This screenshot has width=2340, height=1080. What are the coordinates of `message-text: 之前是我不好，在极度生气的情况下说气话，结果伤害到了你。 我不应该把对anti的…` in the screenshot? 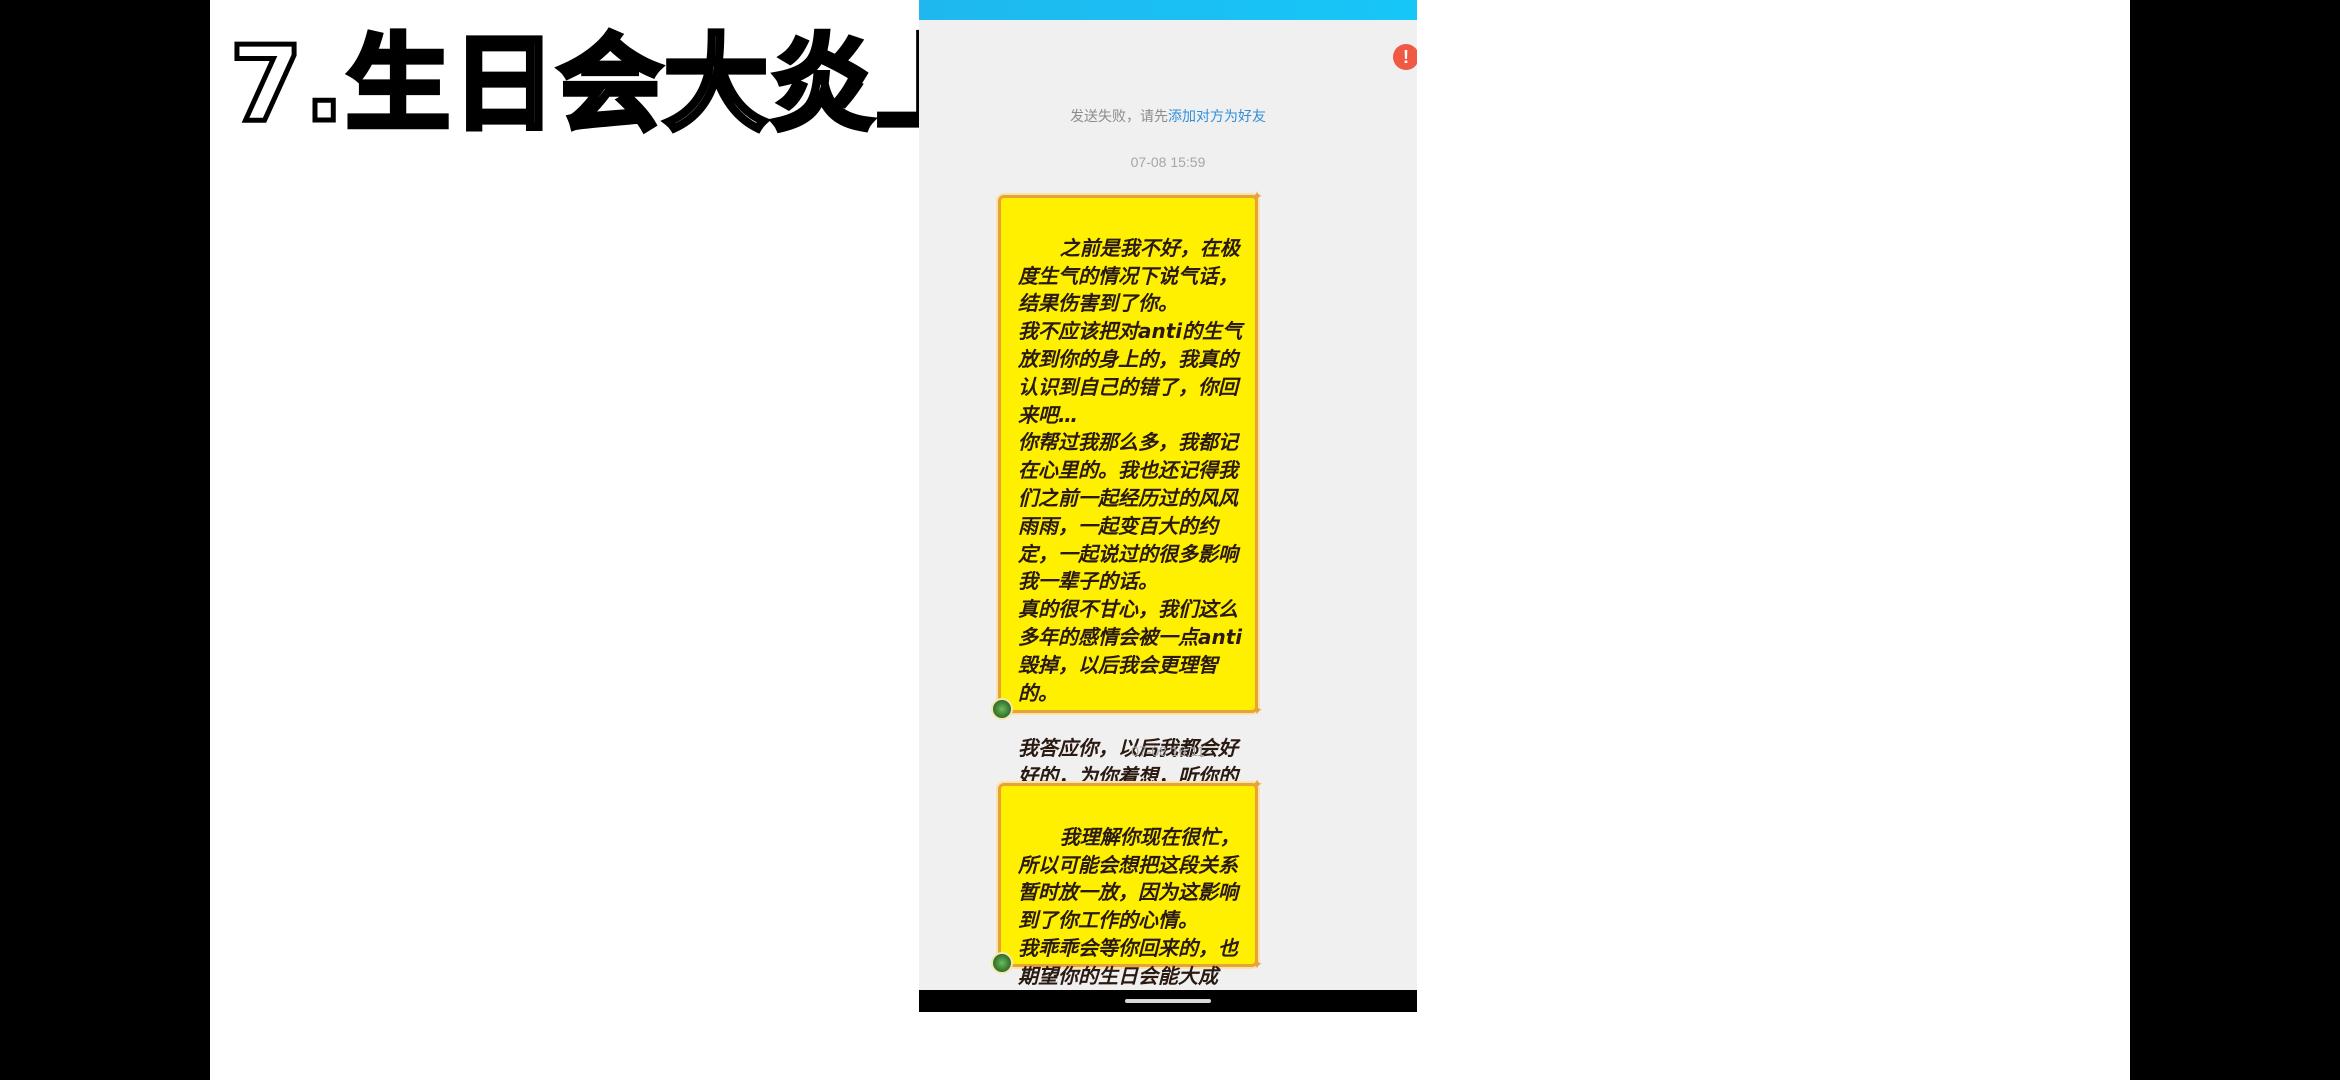 It's located at (1130, 553).